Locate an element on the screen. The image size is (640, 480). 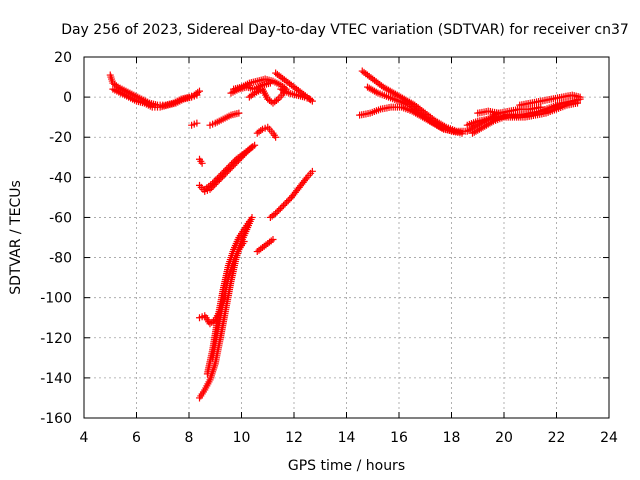
y-tick-label: 0 is located at coordinates (67, 98).